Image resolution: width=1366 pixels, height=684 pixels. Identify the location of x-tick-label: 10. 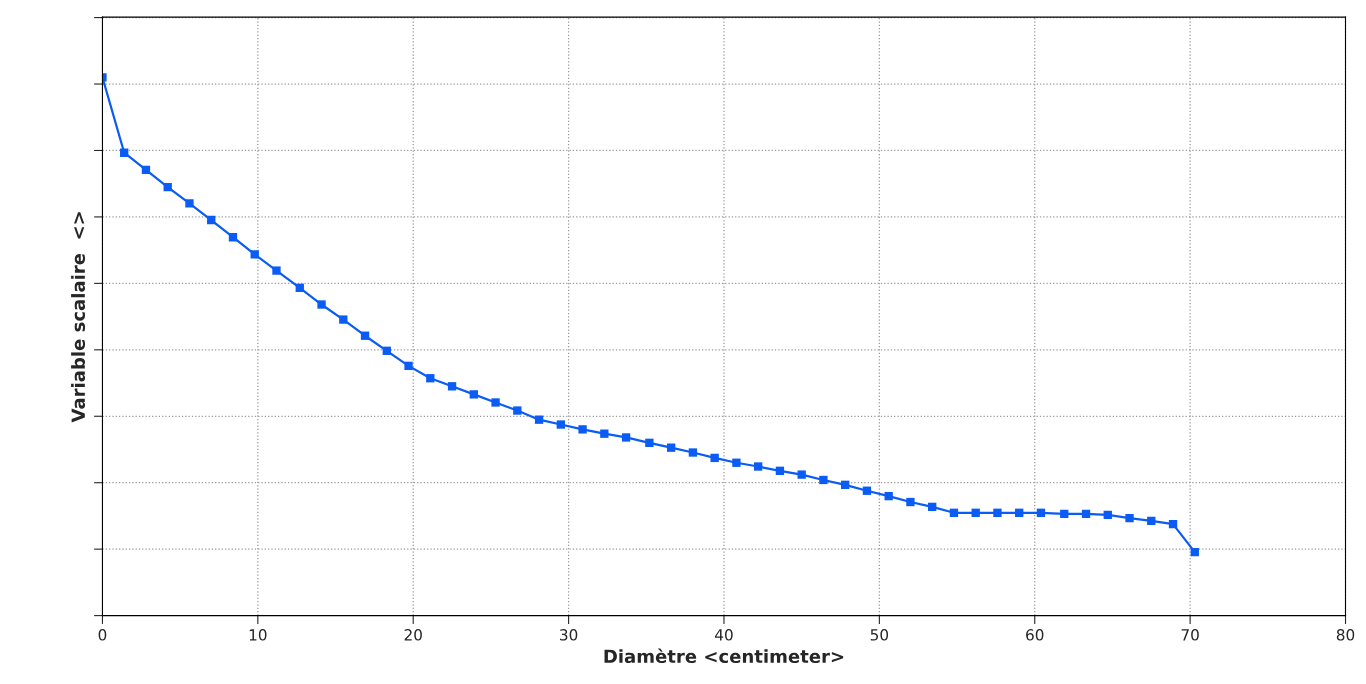
(258, 635).